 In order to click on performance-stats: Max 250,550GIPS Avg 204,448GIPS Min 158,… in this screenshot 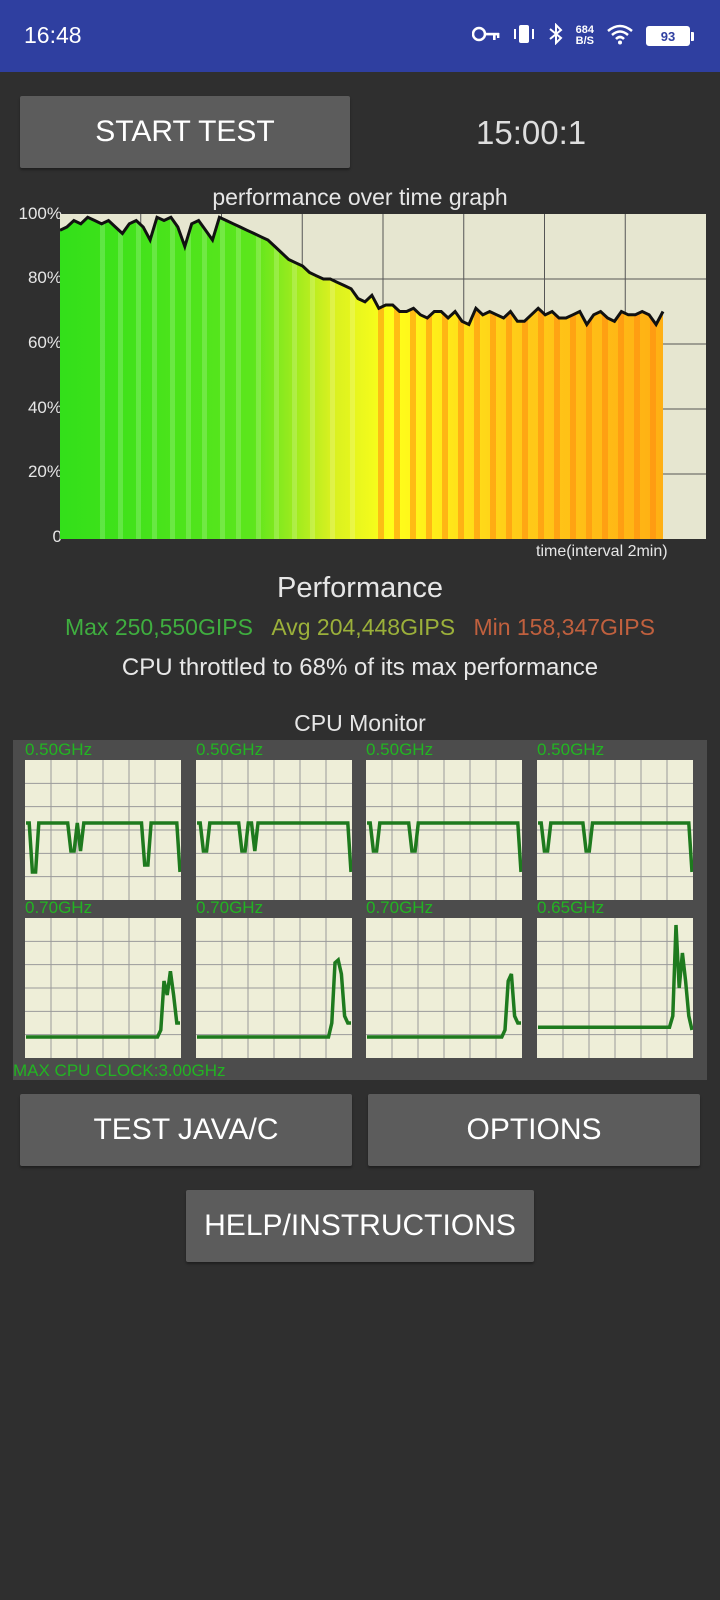, I will do `click(360, 627)`.